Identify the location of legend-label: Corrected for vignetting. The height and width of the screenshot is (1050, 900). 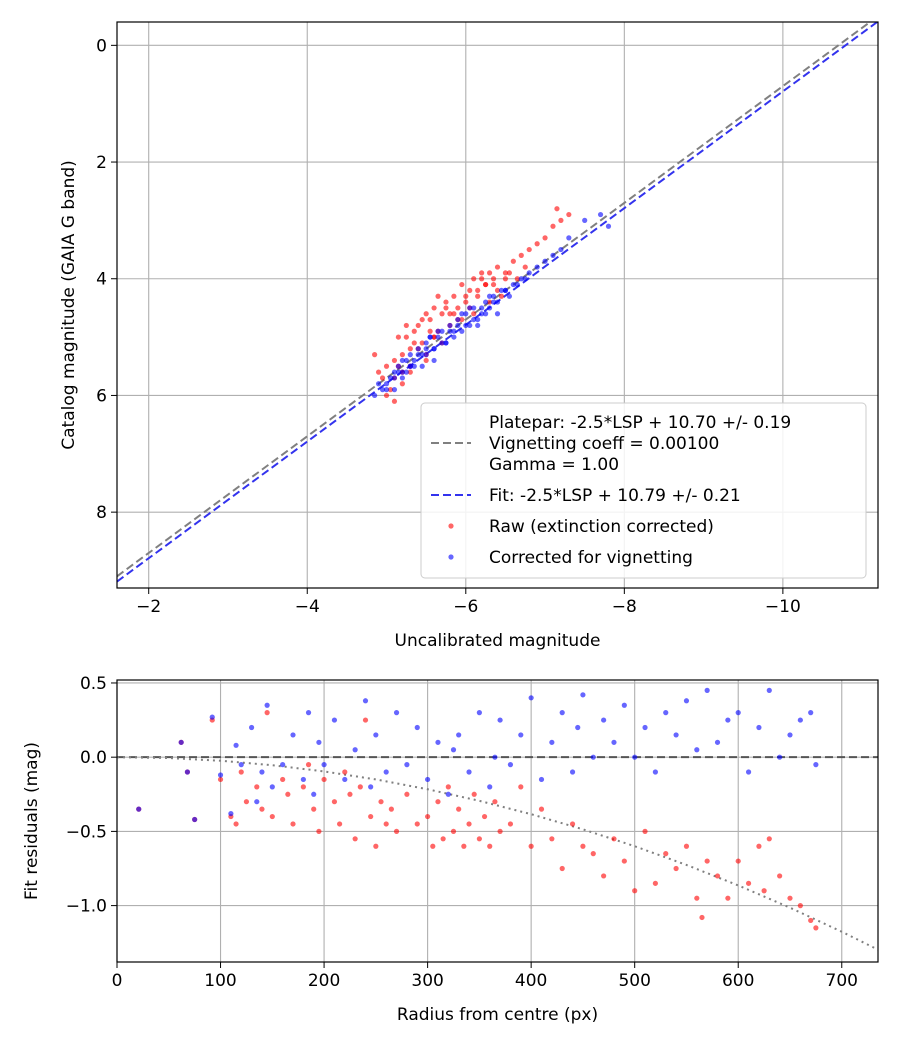
(591, 558).